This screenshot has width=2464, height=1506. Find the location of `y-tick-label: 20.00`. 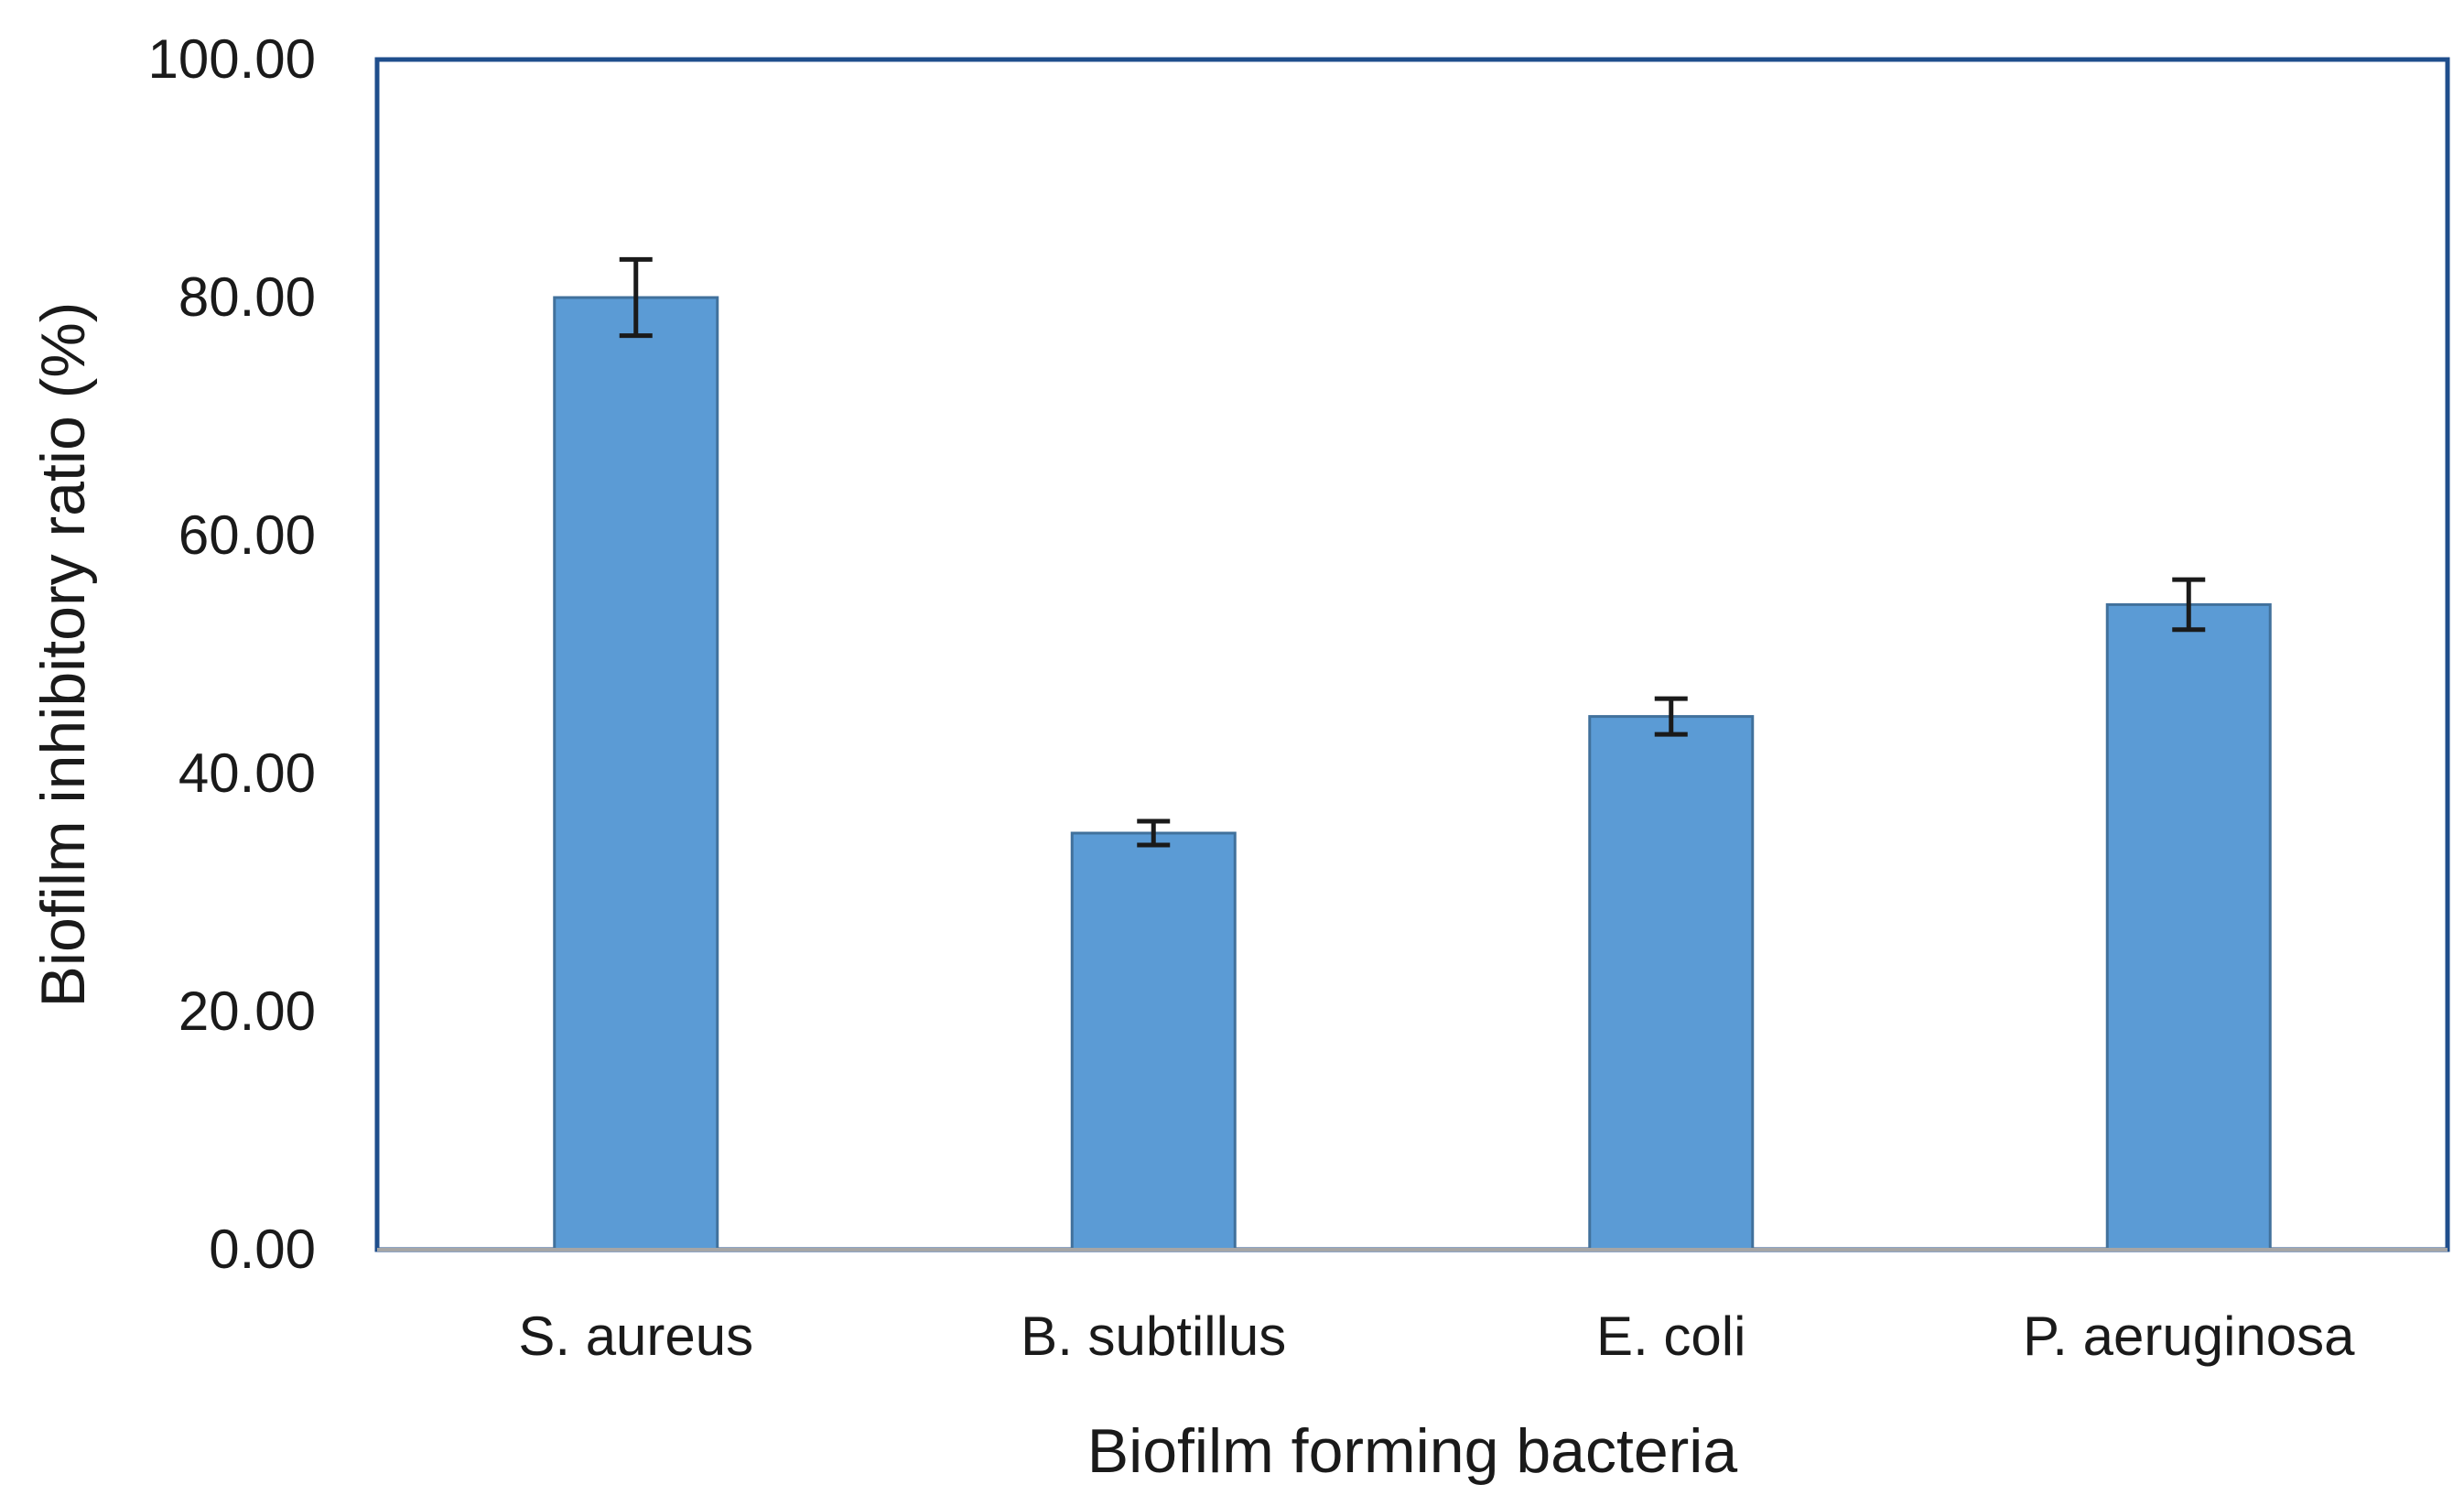

y-tick-label: 20.00 is located at coordinates (247, 1011).